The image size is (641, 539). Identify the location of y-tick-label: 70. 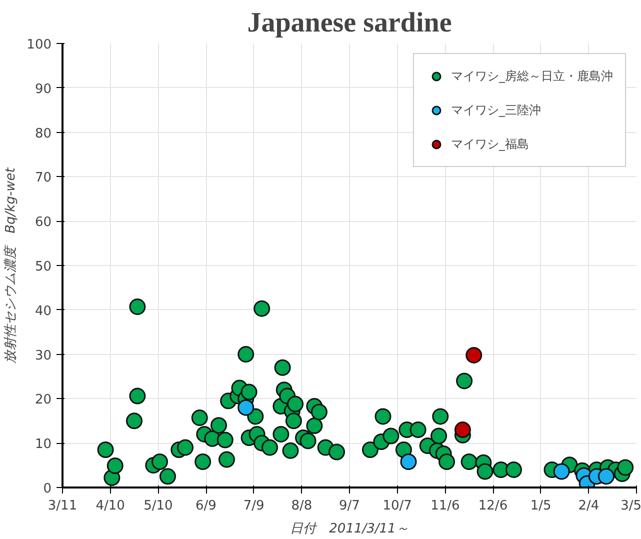
(43, 178).